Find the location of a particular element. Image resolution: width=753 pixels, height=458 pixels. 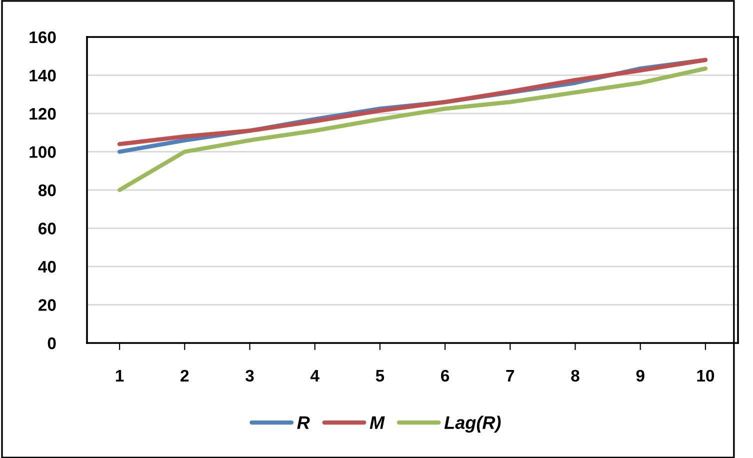

x-tick-label: 5 is located at coordinates (380, 376).